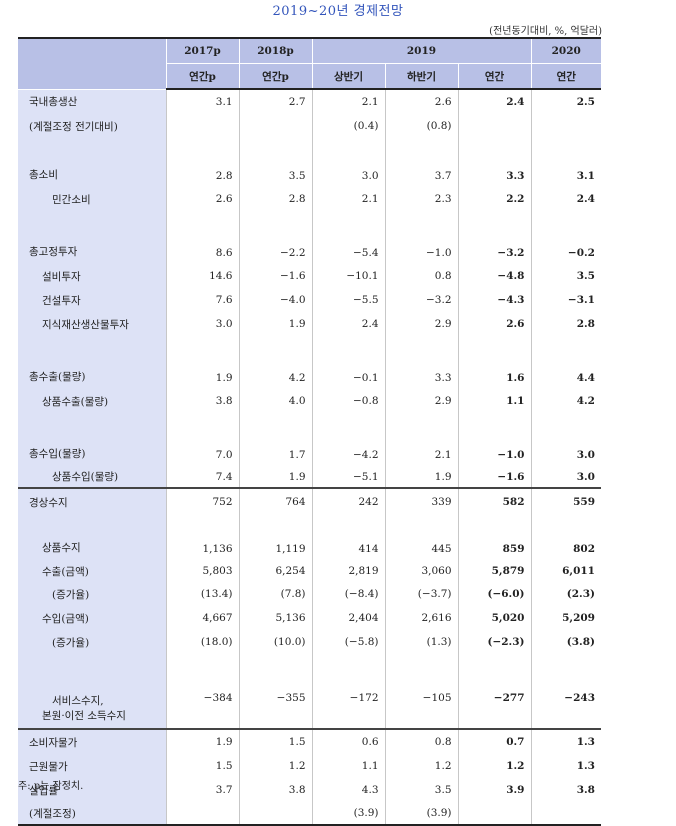 The image size is (676, 826). What do you see at coordinates (565, 571) in the screenshot?
I see `table-cell: 6,011` at bounding box center [565, 571].